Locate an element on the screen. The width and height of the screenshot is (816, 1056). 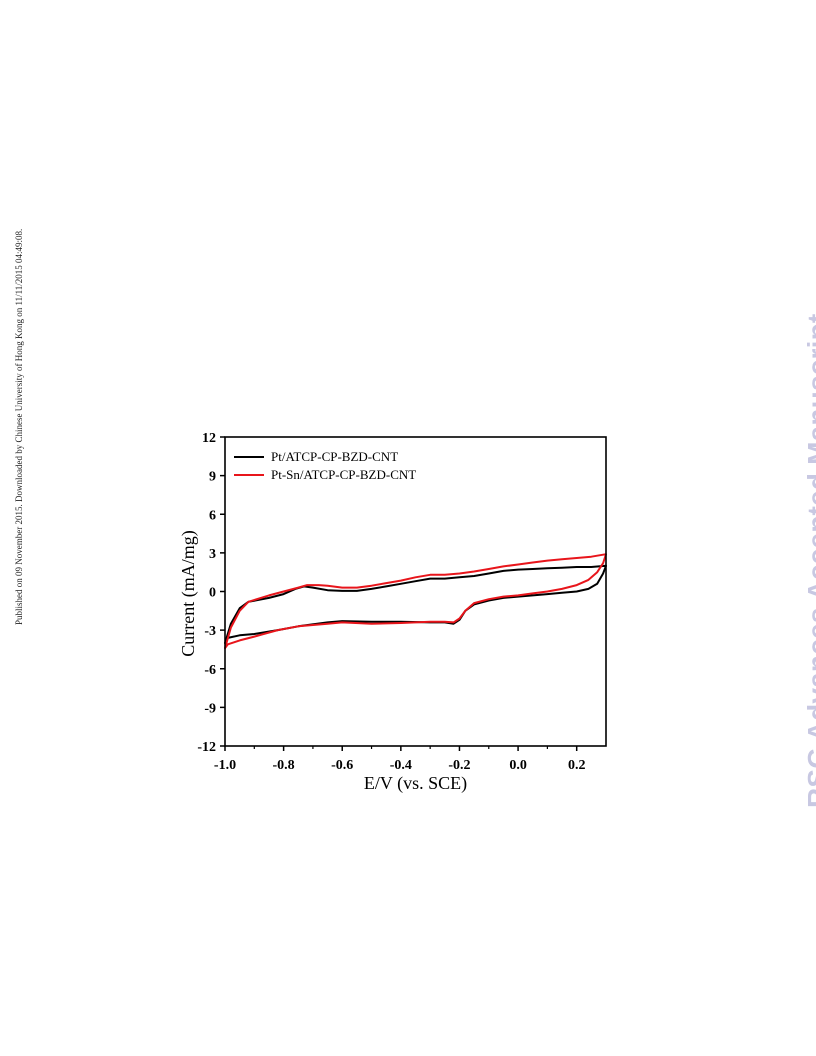
y-tick-label: 0 is located at coordinates (212, 593).